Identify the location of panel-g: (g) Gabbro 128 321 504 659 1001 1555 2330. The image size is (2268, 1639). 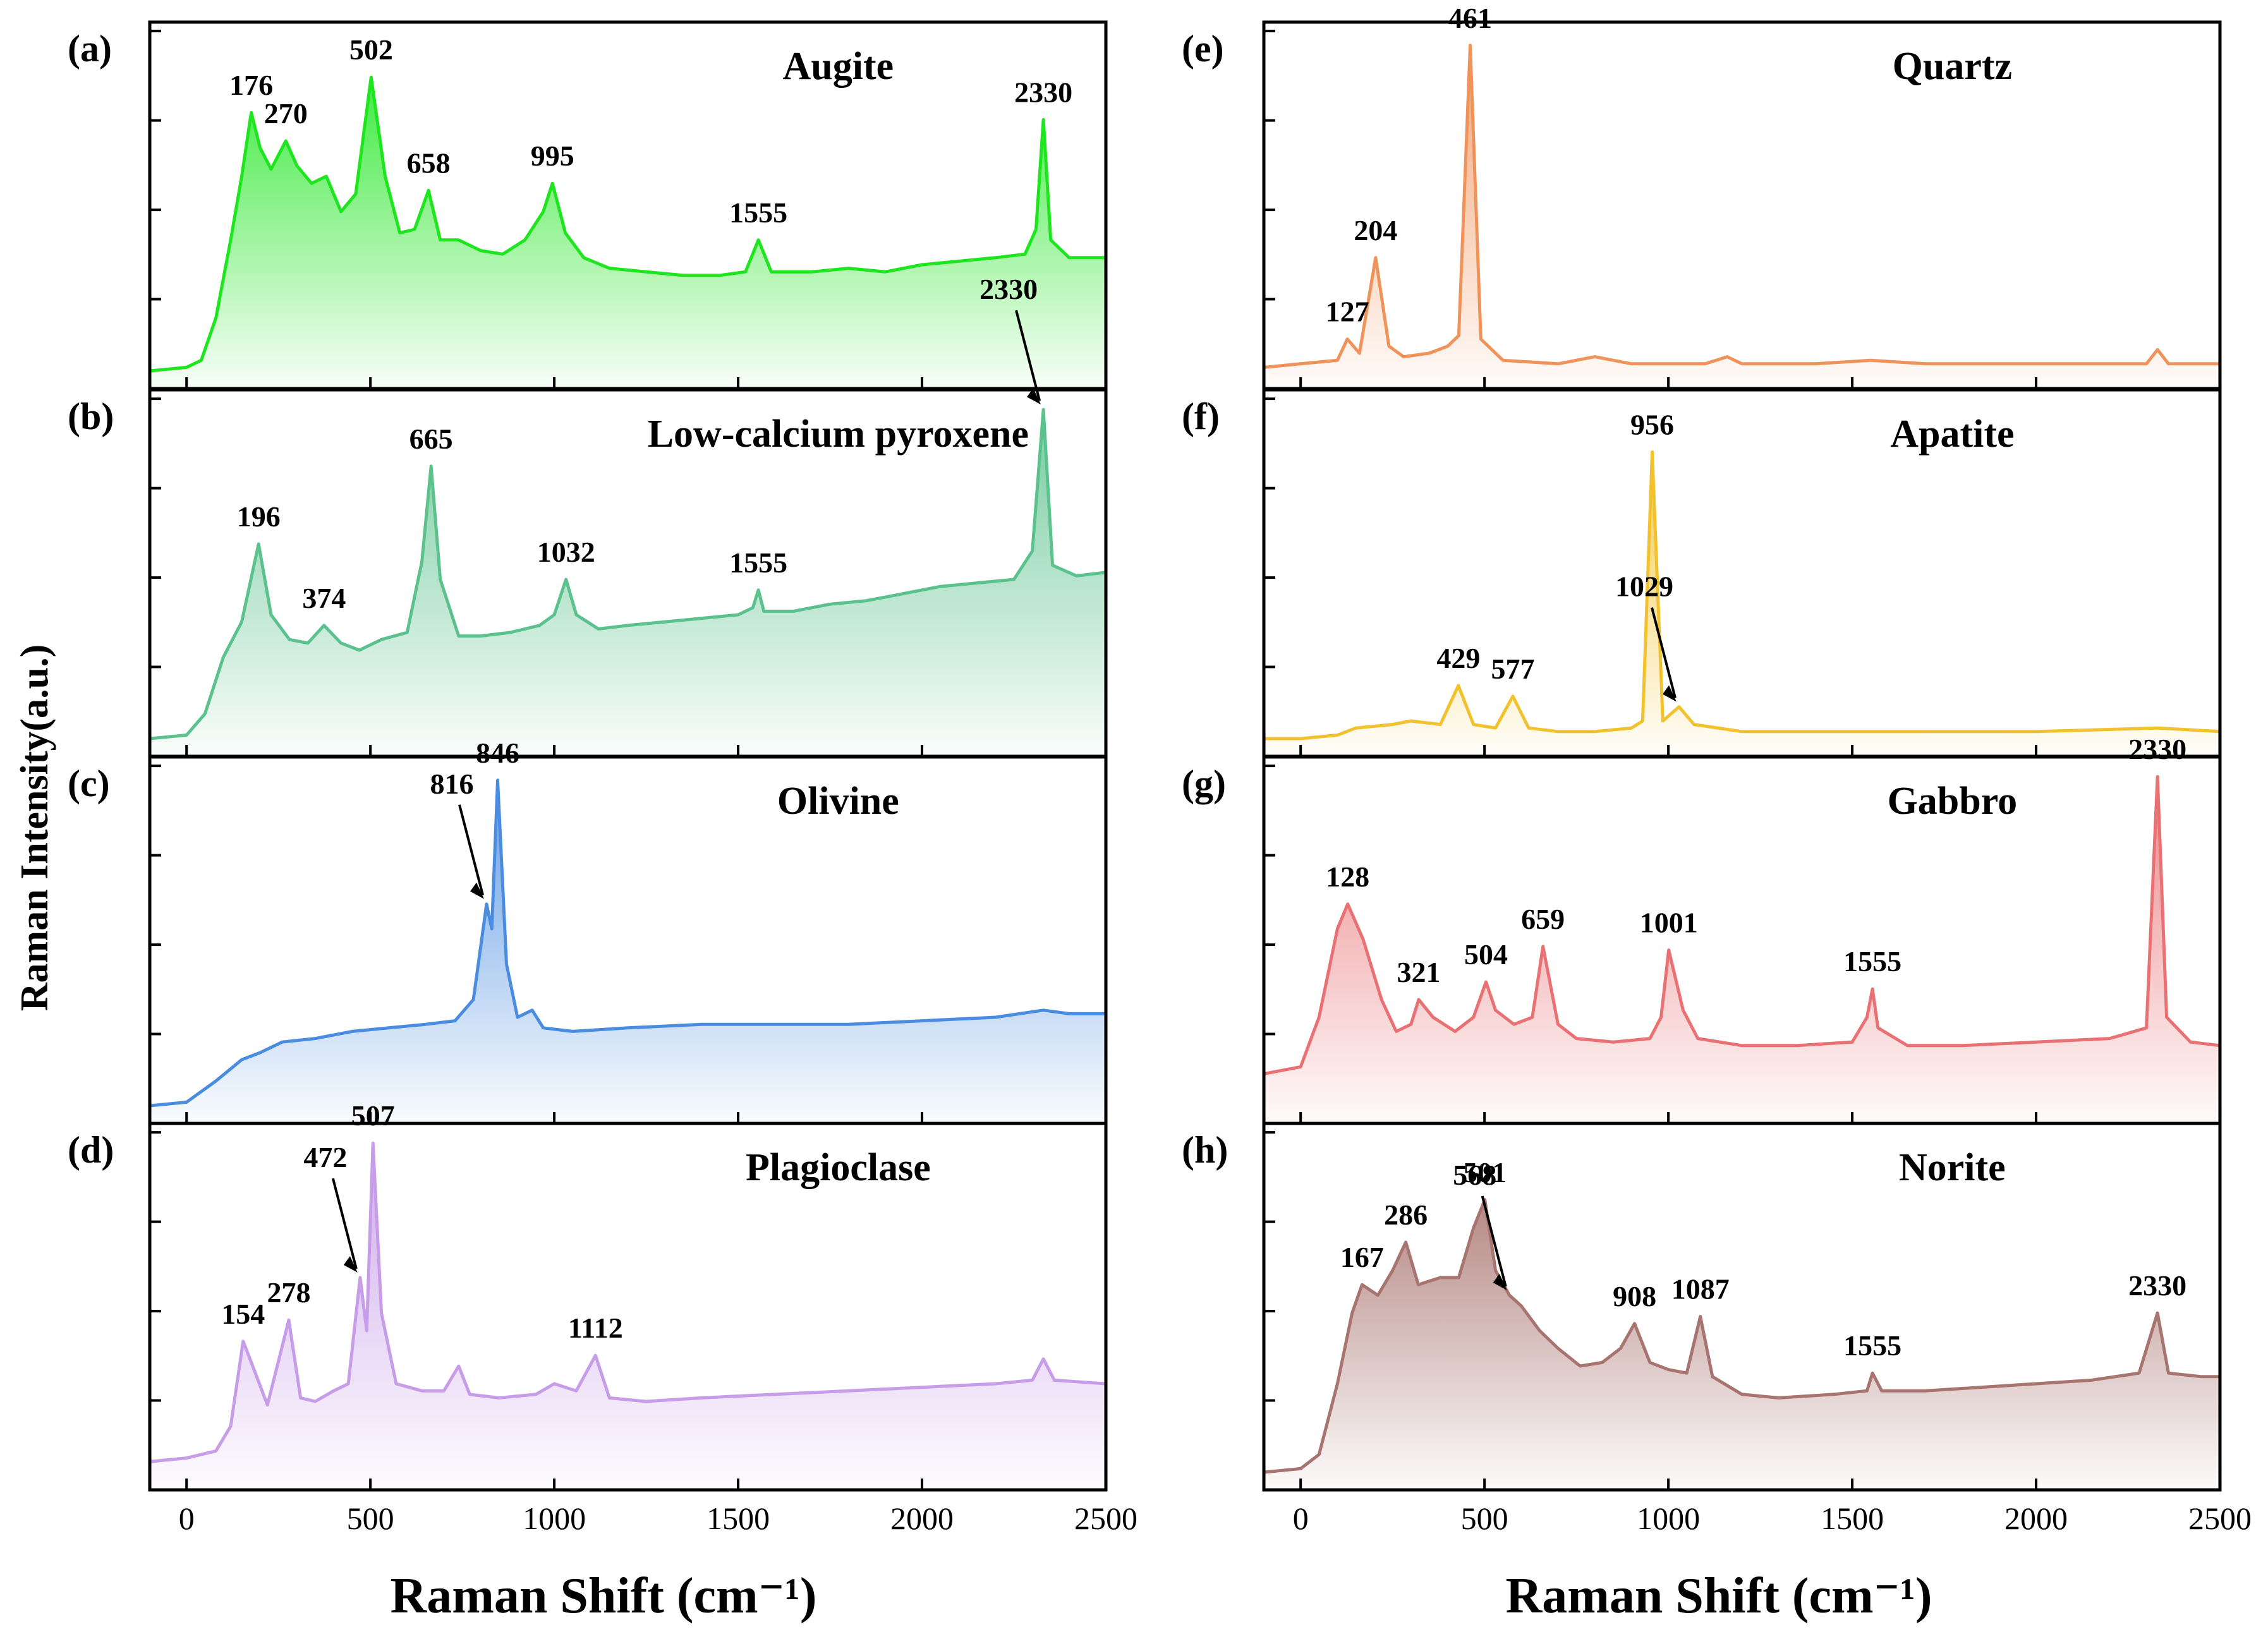
(1702, 929).